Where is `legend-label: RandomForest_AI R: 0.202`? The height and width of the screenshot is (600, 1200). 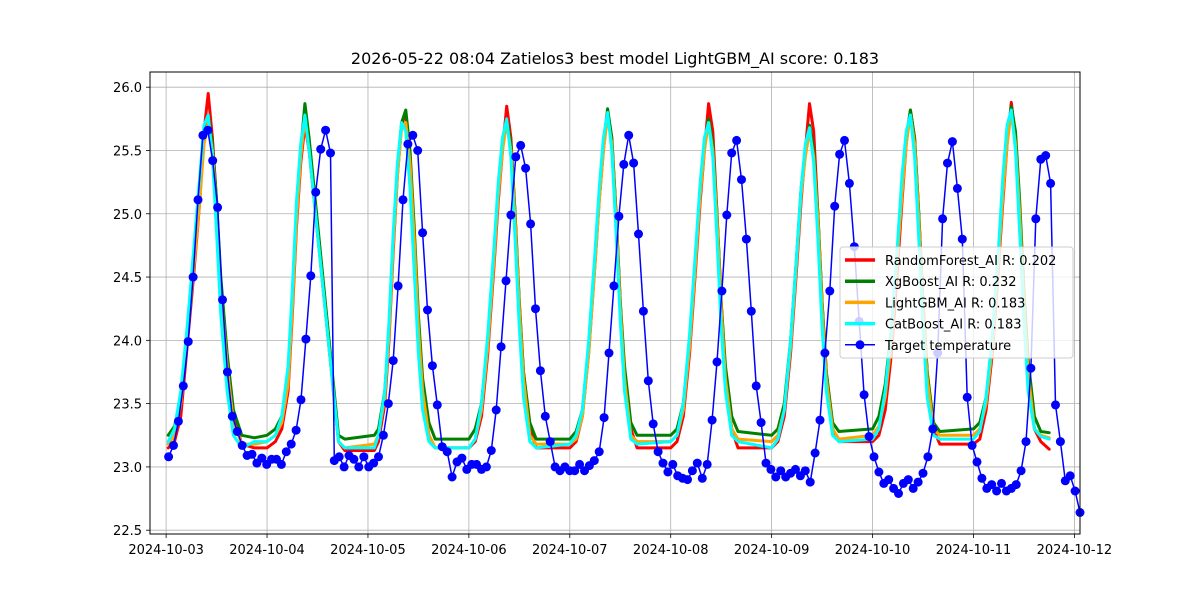 legend-label: RandomForest_AI R: 0.202 is located at coordinates (970, 261).